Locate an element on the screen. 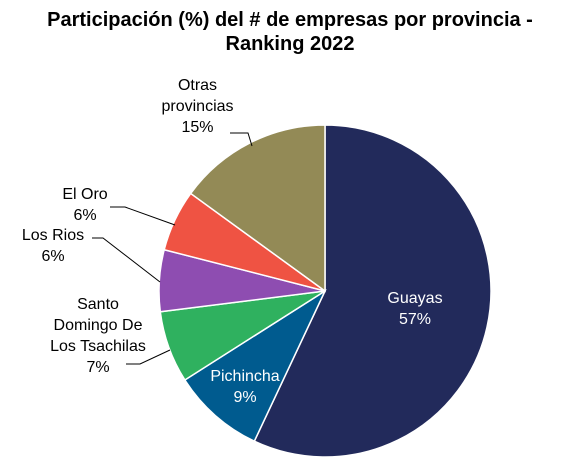  leader-lines is located at coordinates (172, 248).